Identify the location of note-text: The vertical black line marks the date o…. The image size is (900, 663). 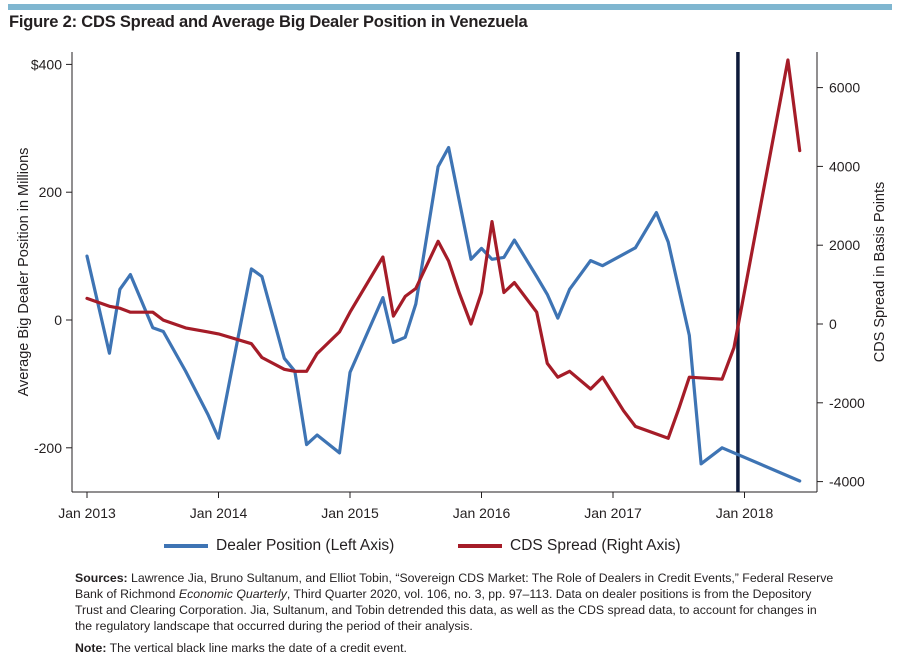
(256, 648).